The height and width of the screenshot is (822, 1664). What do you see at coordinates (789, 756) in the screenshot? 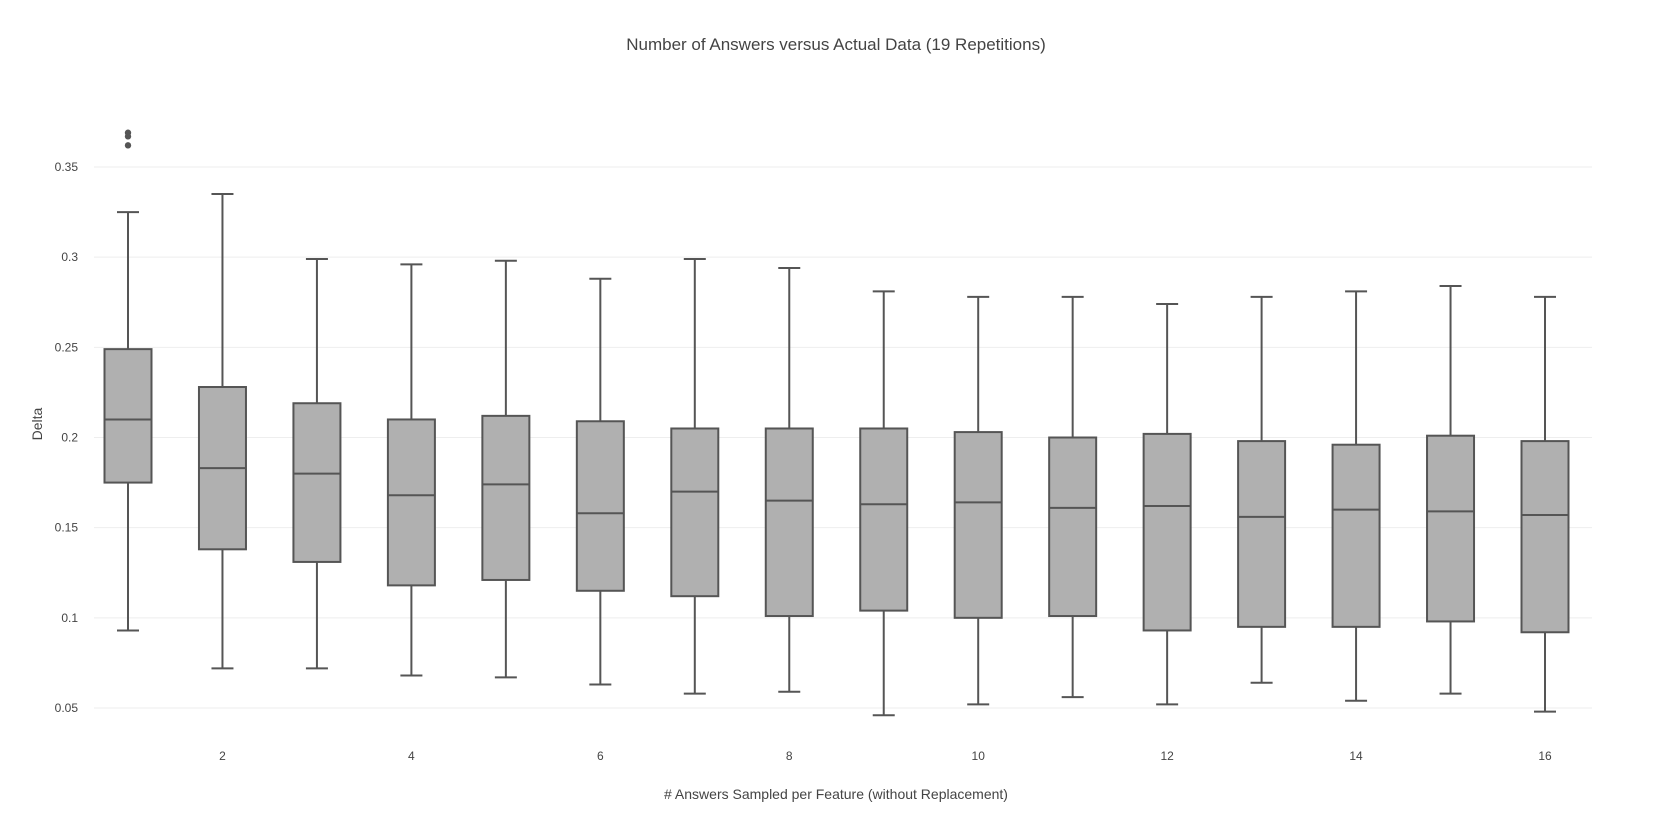
I see `x-tick-label: 8` at bounding box center [789, 756].